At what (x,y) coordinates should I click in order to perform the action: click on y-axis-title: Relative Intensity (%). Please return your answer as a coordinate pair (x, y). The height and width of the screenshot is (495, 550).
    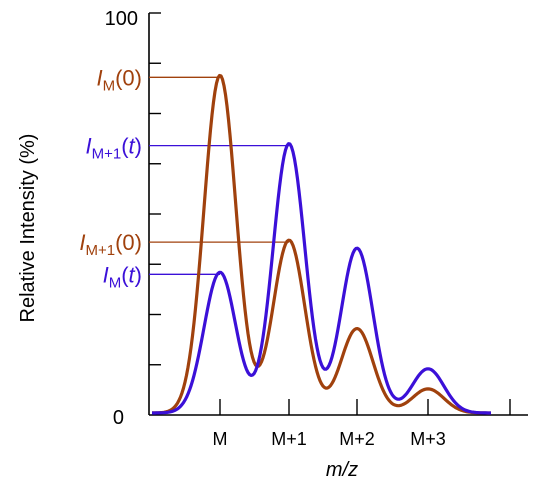
    Looking at the image, I should click on (28, 228).